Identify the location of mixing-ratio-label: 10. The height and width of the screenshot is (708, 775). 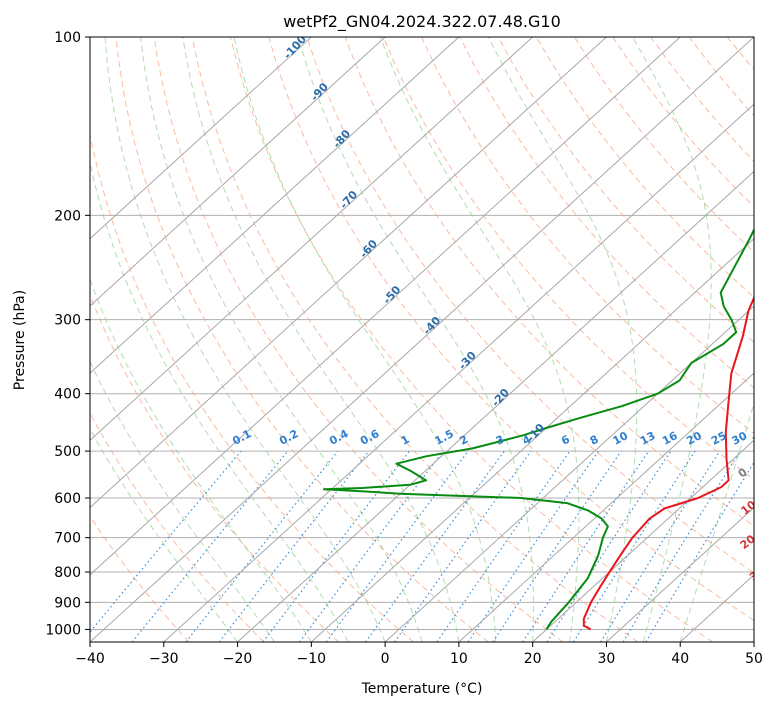
(621, 438).